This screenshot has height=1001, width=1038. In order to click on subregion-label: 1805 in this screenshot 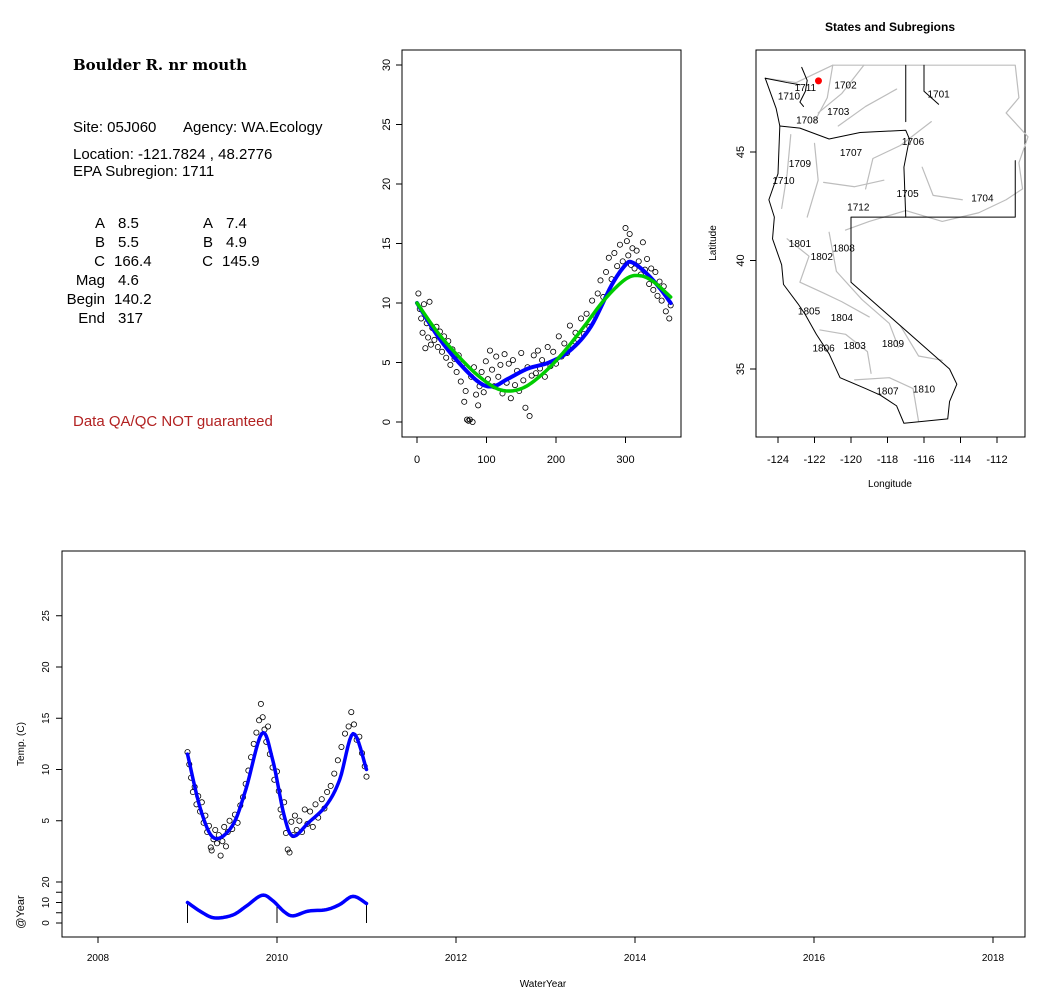, I will do `click(809, 311)`.